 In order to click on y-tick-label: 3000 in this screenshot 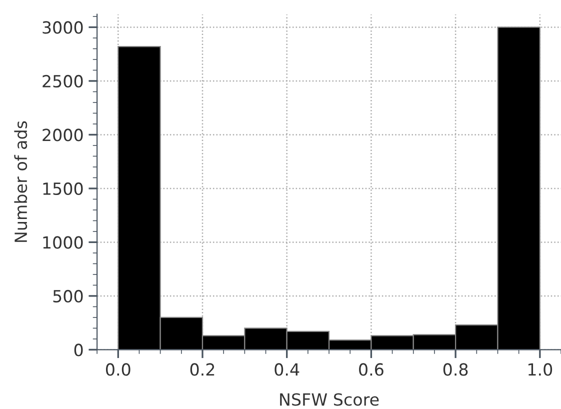, I will do `click(62, 27)`.